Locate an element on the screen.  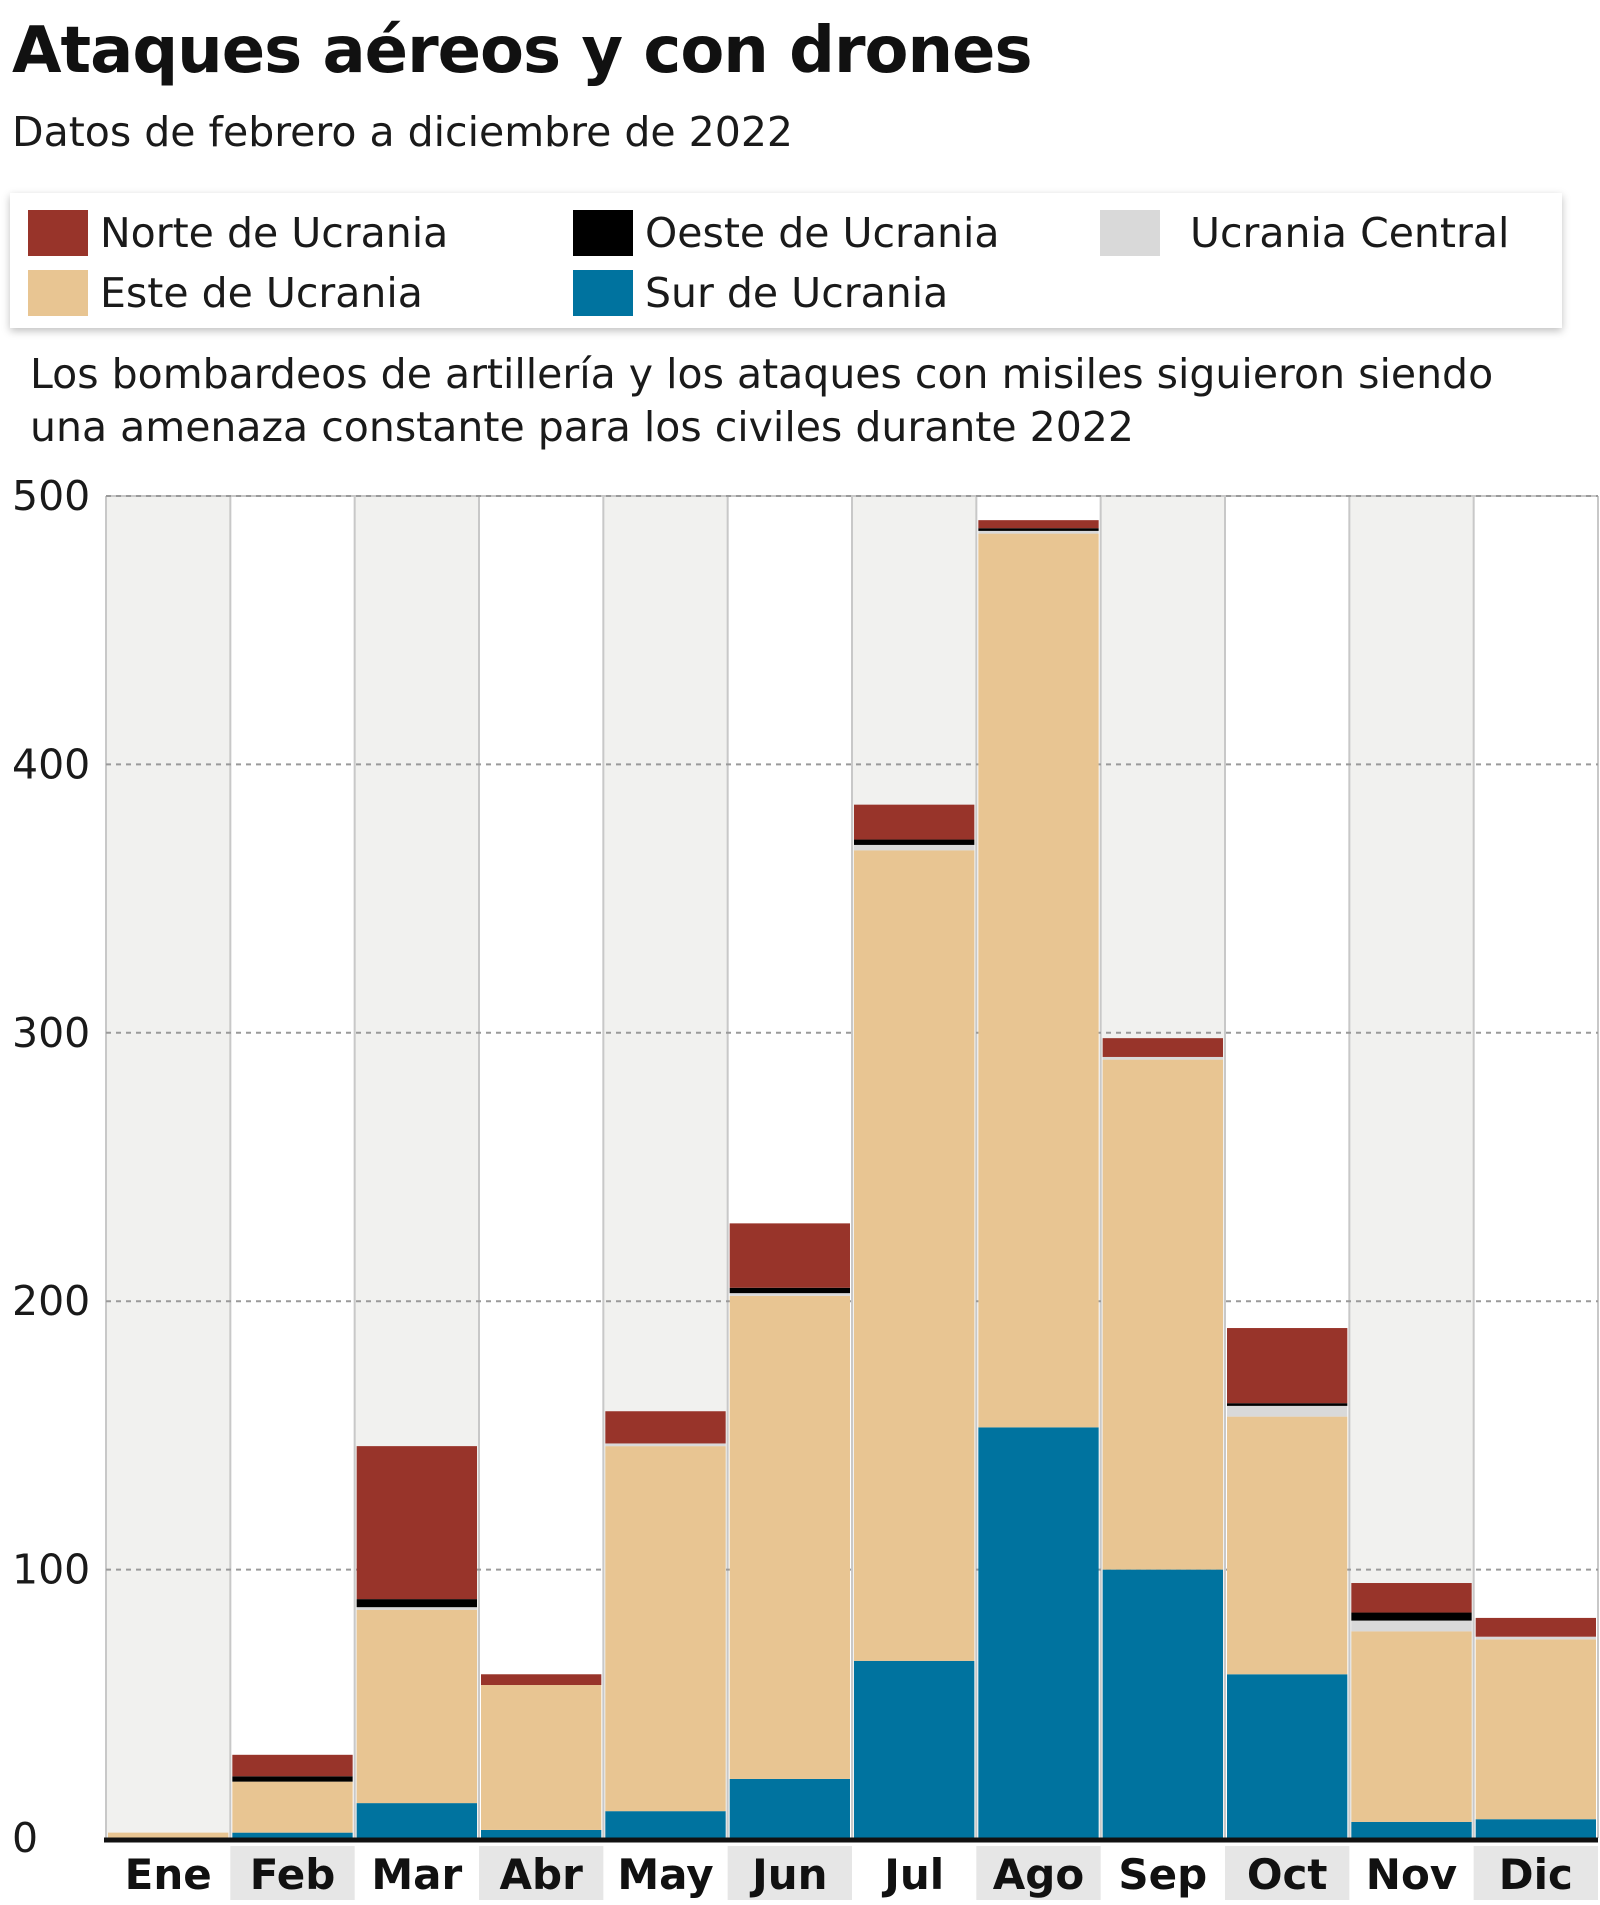
bar-jun-norte-de-ucrania is located at coordinates (789, 1255).